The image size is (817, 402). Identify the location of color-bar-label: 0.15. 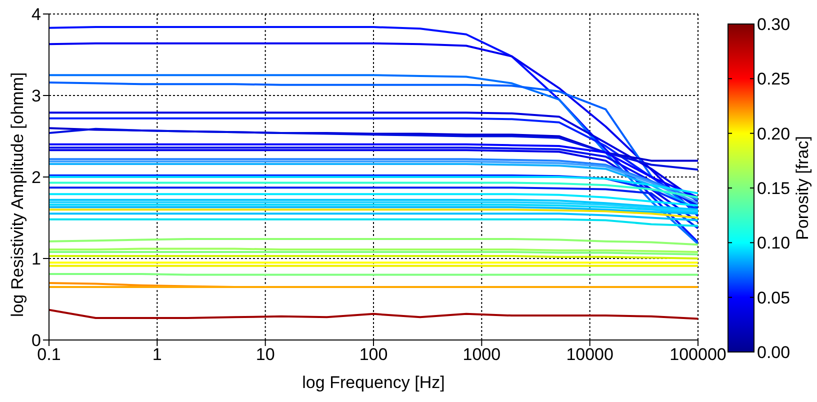
(773, 188).